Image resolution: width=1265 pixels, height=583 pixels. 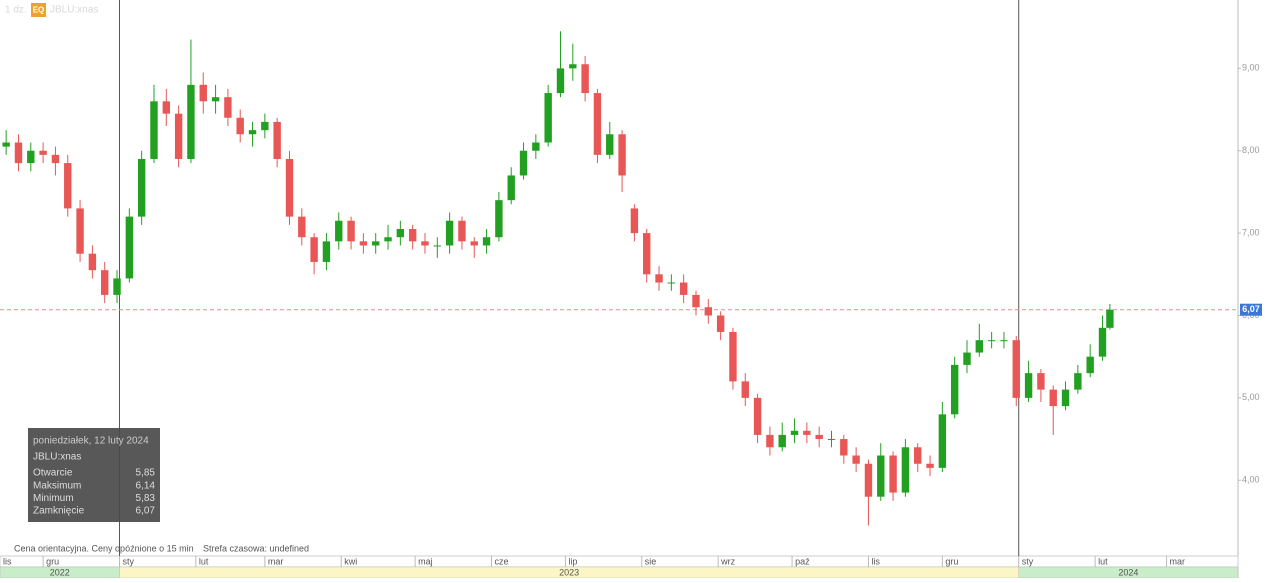 I want to click on tooltip-box, so click(x=94, y=475).